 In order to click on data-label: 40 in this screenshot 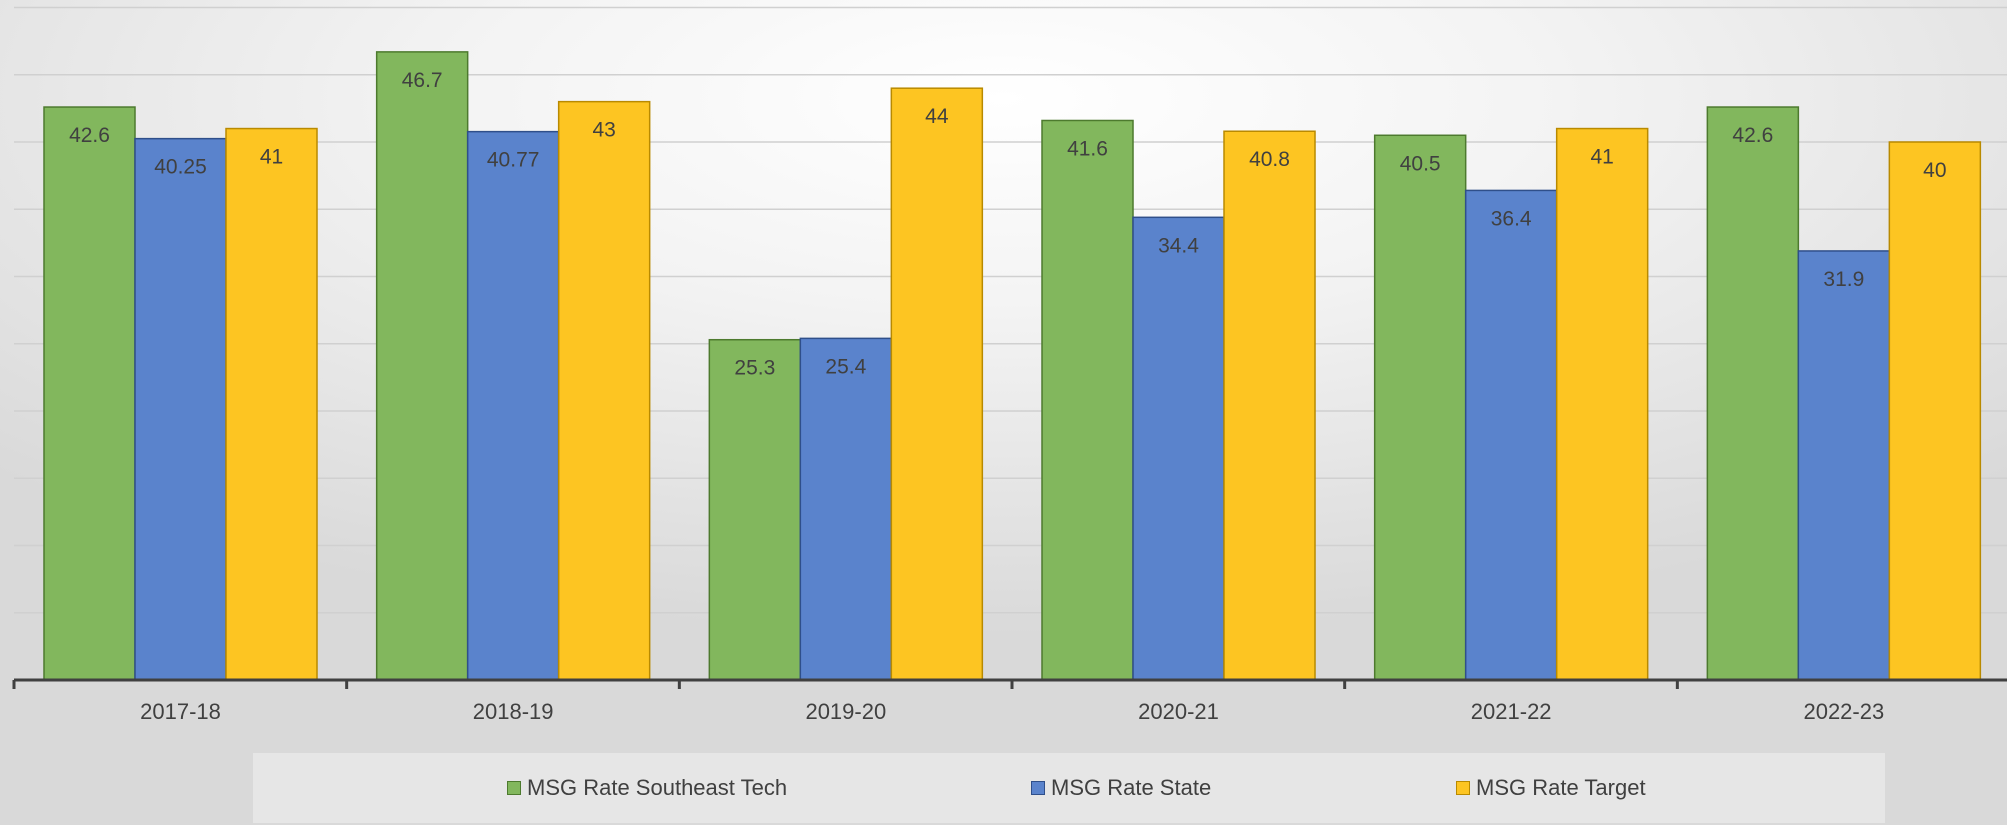, I will do `click(1934, 170)`.